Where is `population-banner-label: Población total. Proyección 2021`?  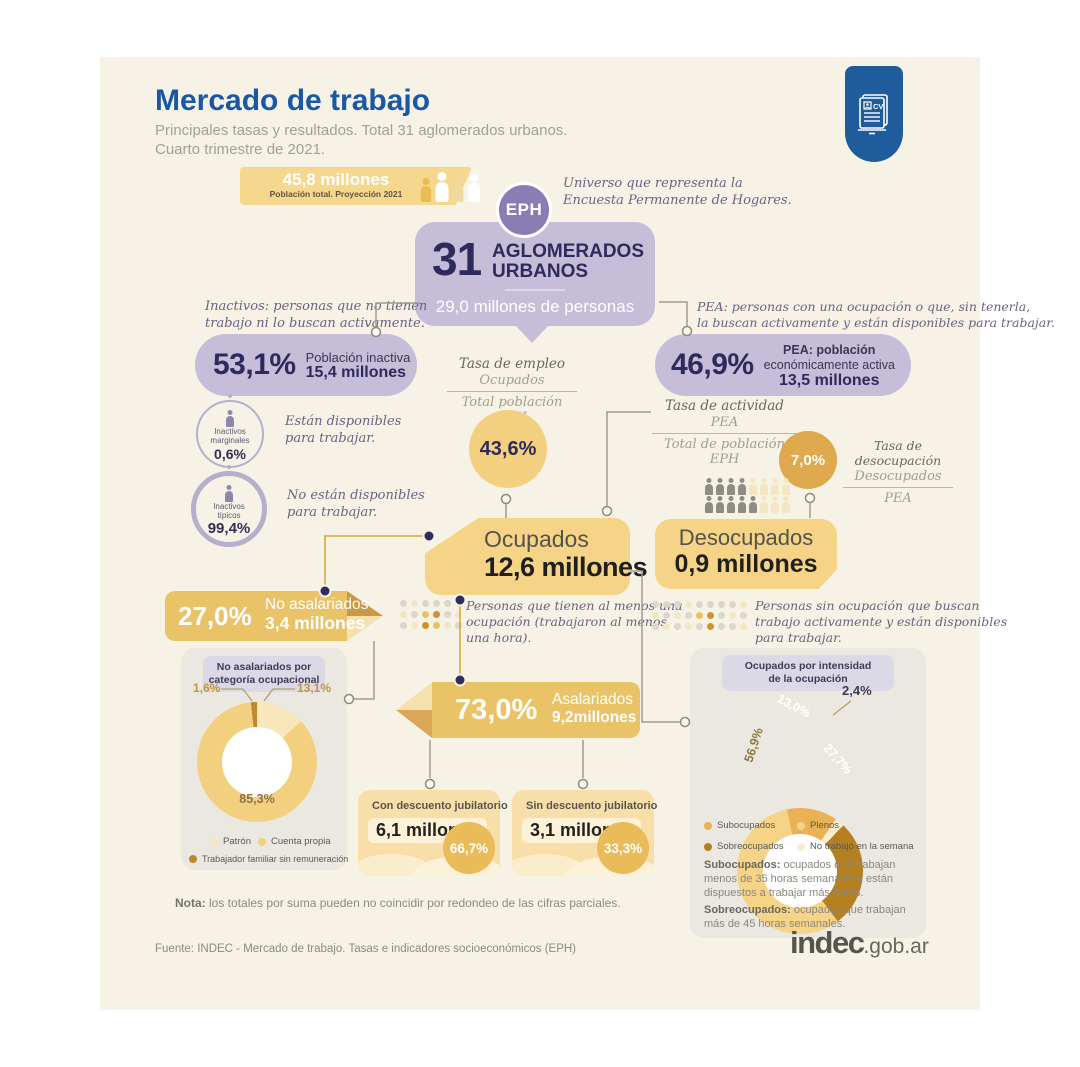
population-banner-label: Población total. Proyección 2021 is located at coordinates (336, 194).